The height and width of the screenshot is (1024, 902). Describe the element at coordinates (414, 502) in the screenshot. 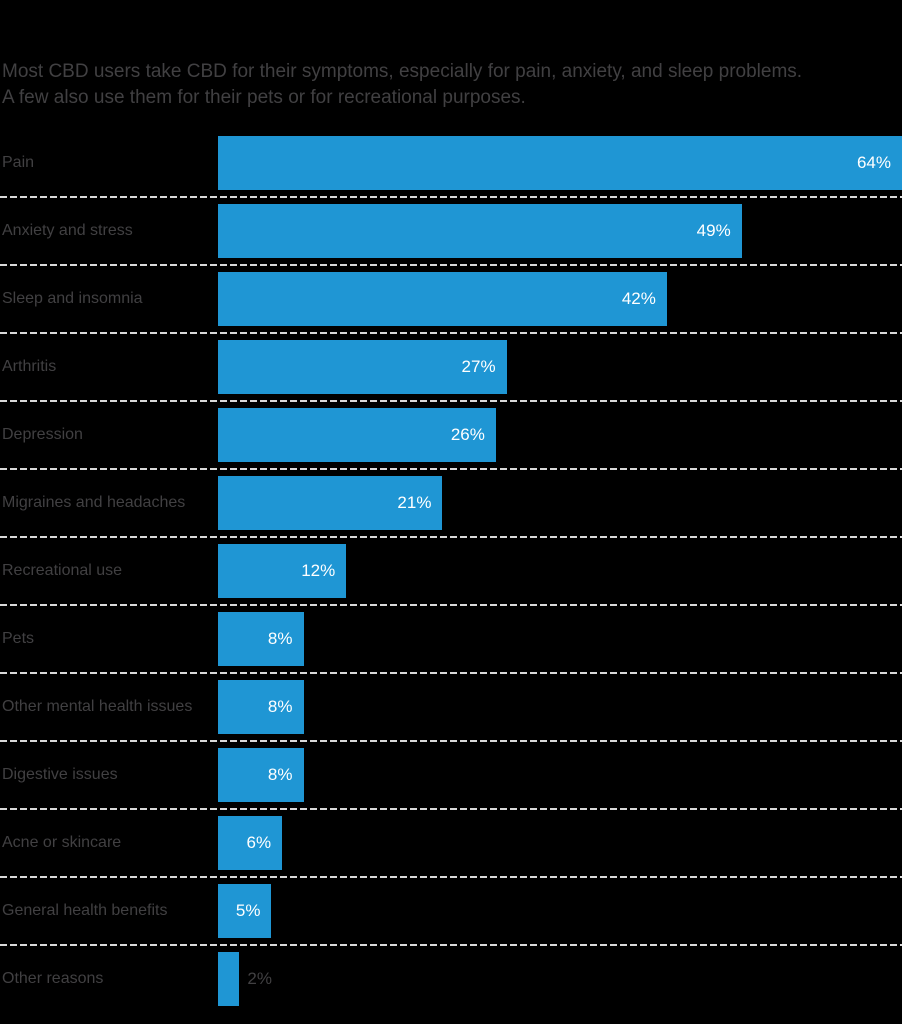

I see `value-label: 21%` at that location.